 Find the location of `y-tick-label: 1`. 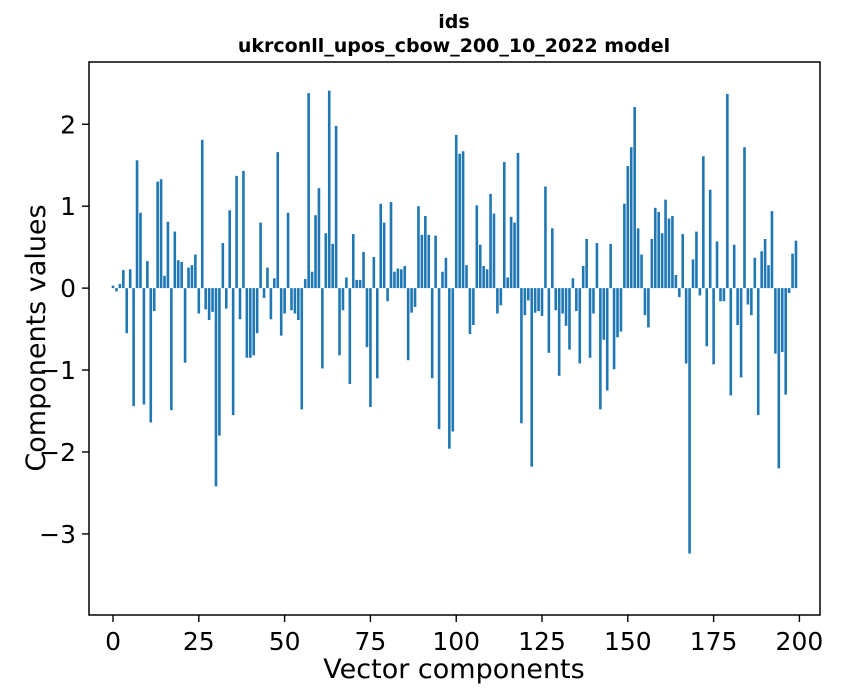

y-tick-label: 1 is located at coordinates (68, 206).